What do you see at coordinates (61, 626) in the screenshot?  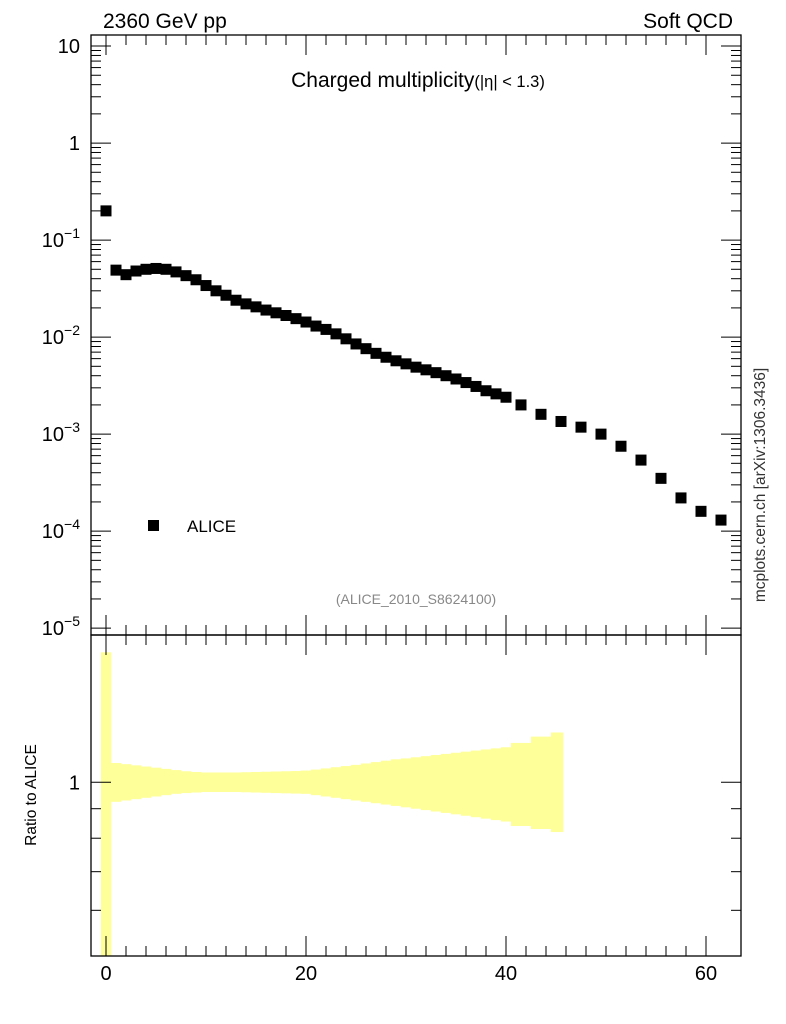 I see `y-tick-label: 10⁻⁵` at bounding box center [61, 626].